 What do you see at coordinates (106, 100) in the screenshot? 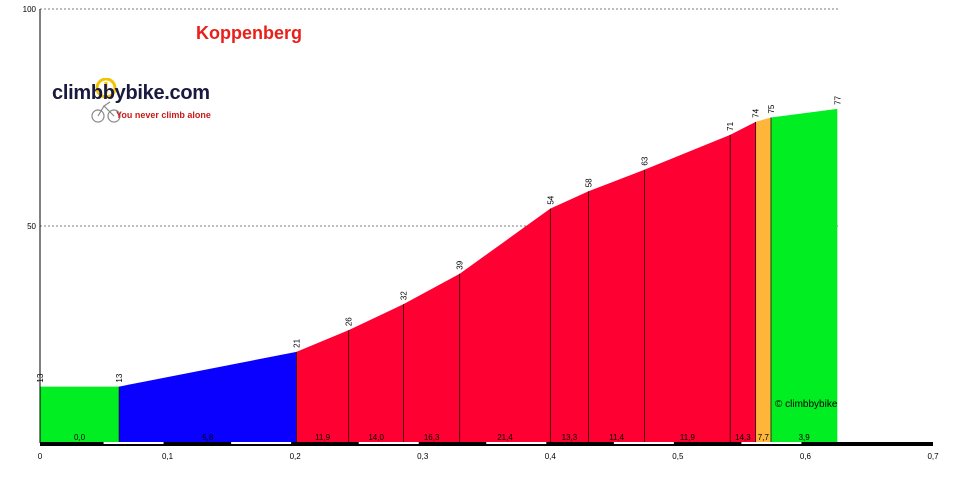
I see `cyclist-logo-icon` at bounding box center [106, 100].